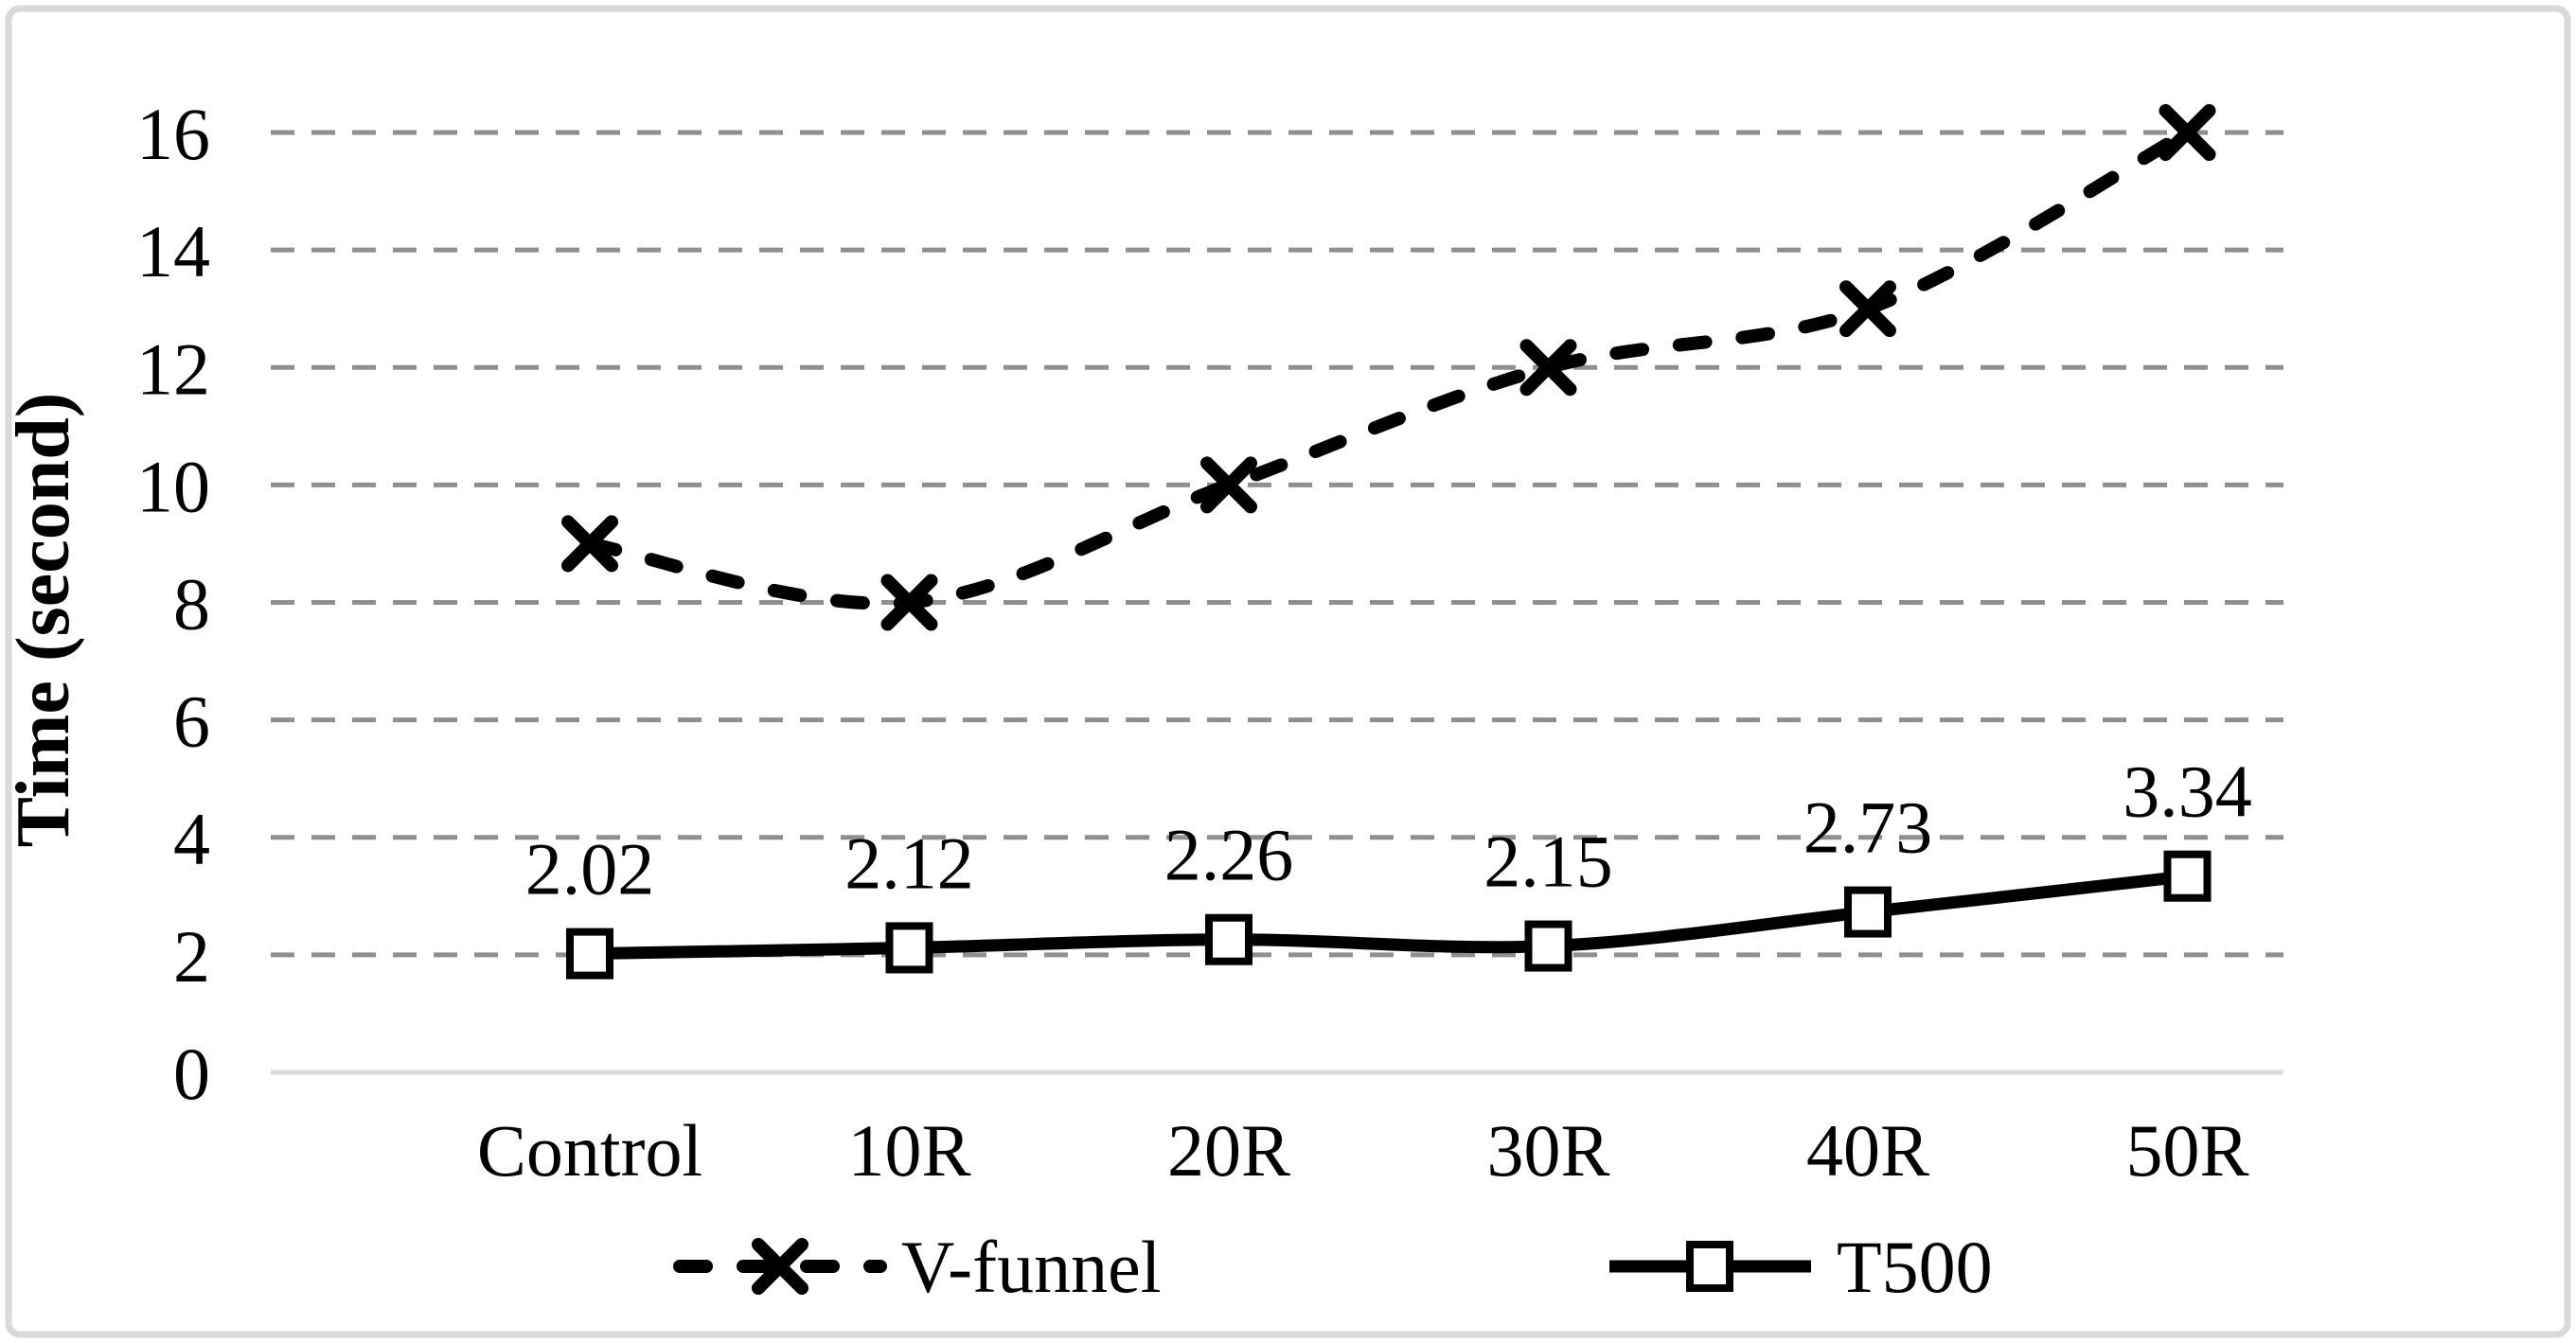 Image resolution: width=2576 pixels, height=1343 pixels. What do you see at coordinates (1229, 1150) in the screenshot?
I see `x-category-label: 20R` at bounding box center [1229, 1150].